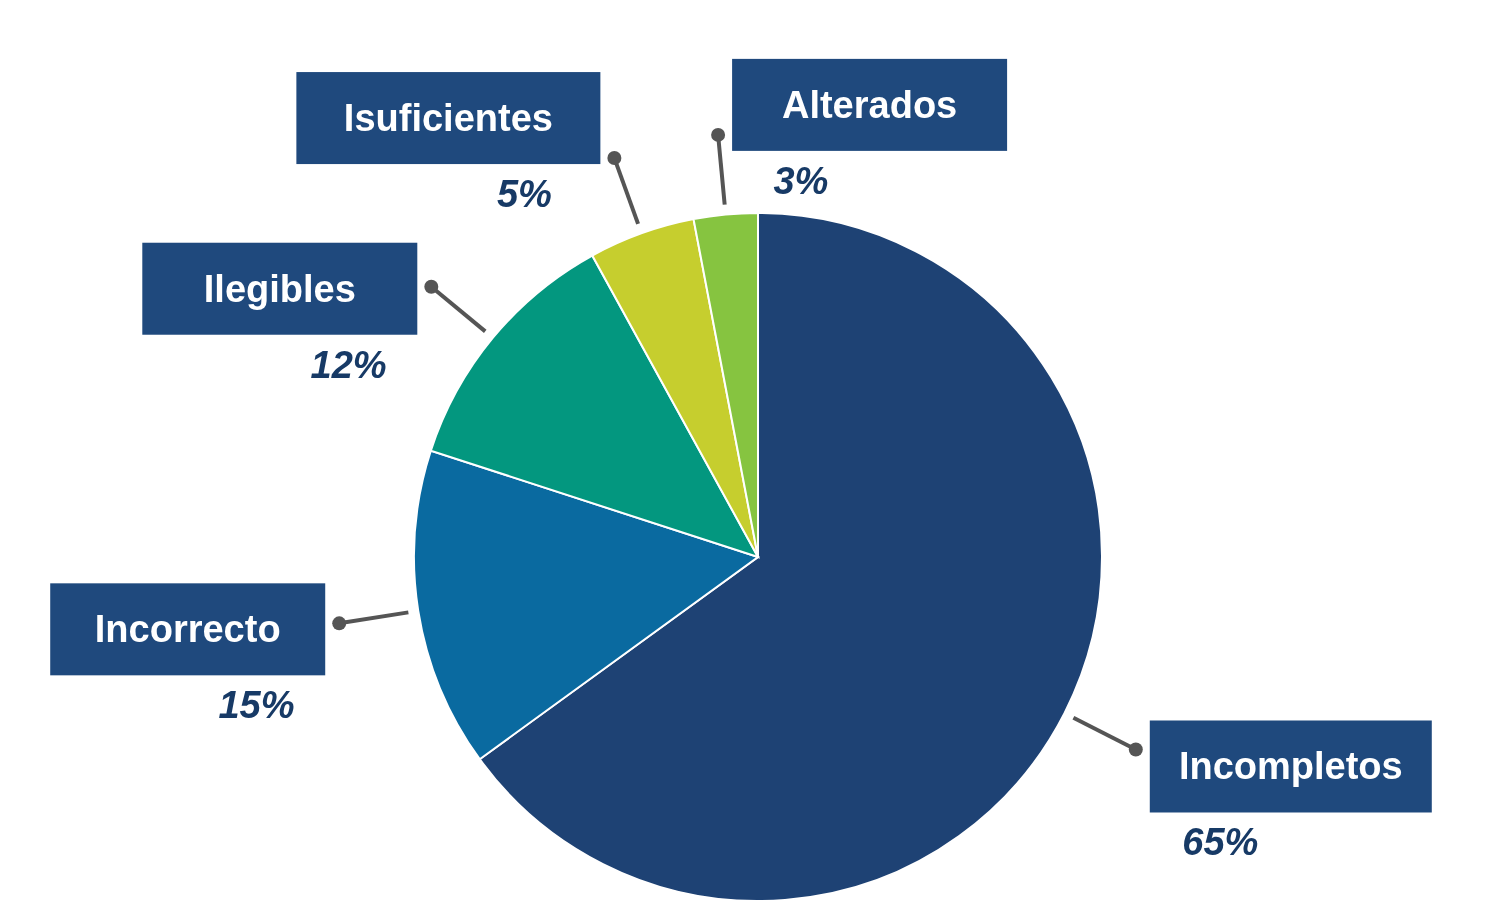 The width and height of the screenshot is (1506, 902). I want to click on slice-label: Ilegibles, so click(279, 288).